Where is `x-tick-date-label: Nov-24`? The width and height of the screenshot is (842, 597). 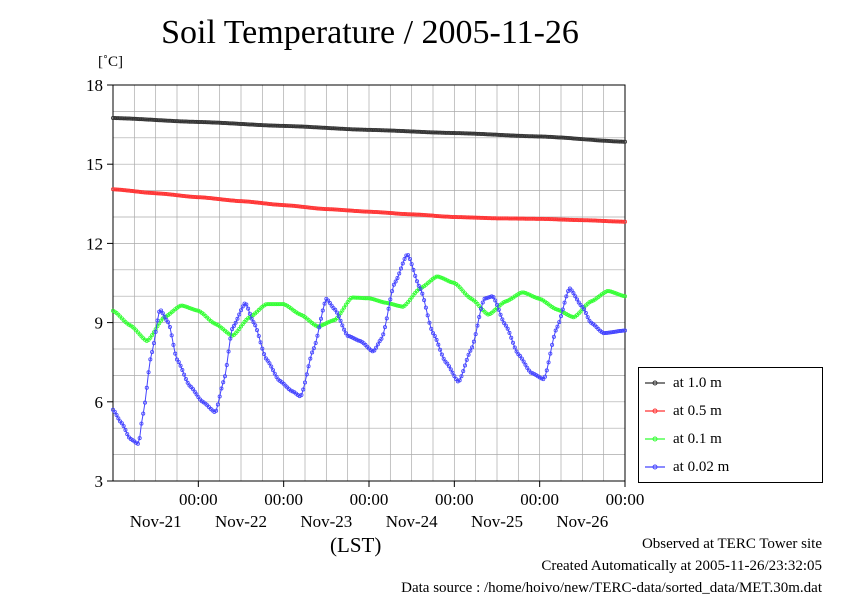 x-tick-date-label: Nov-24 is located at coordinates (412, 521).